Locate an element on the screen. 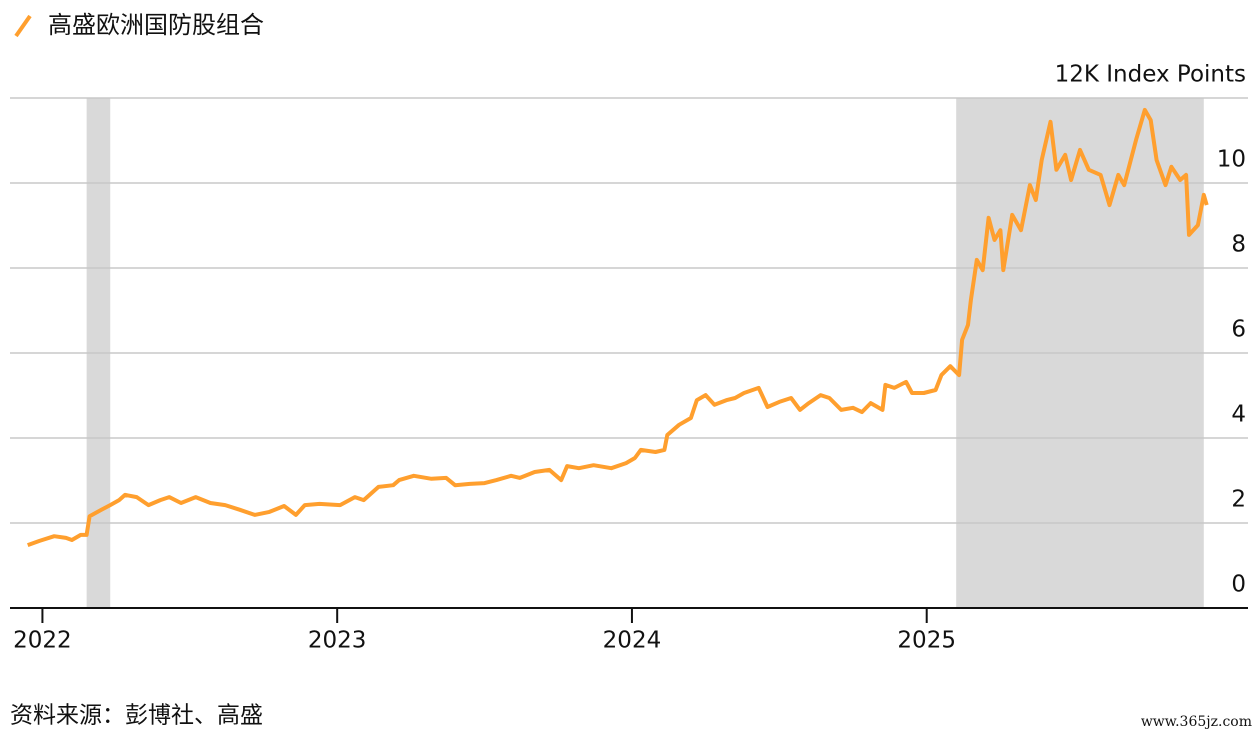 This screenshot has height=739, width=1260. y-tick-label: 8 is located at coordinates (1238, 245).